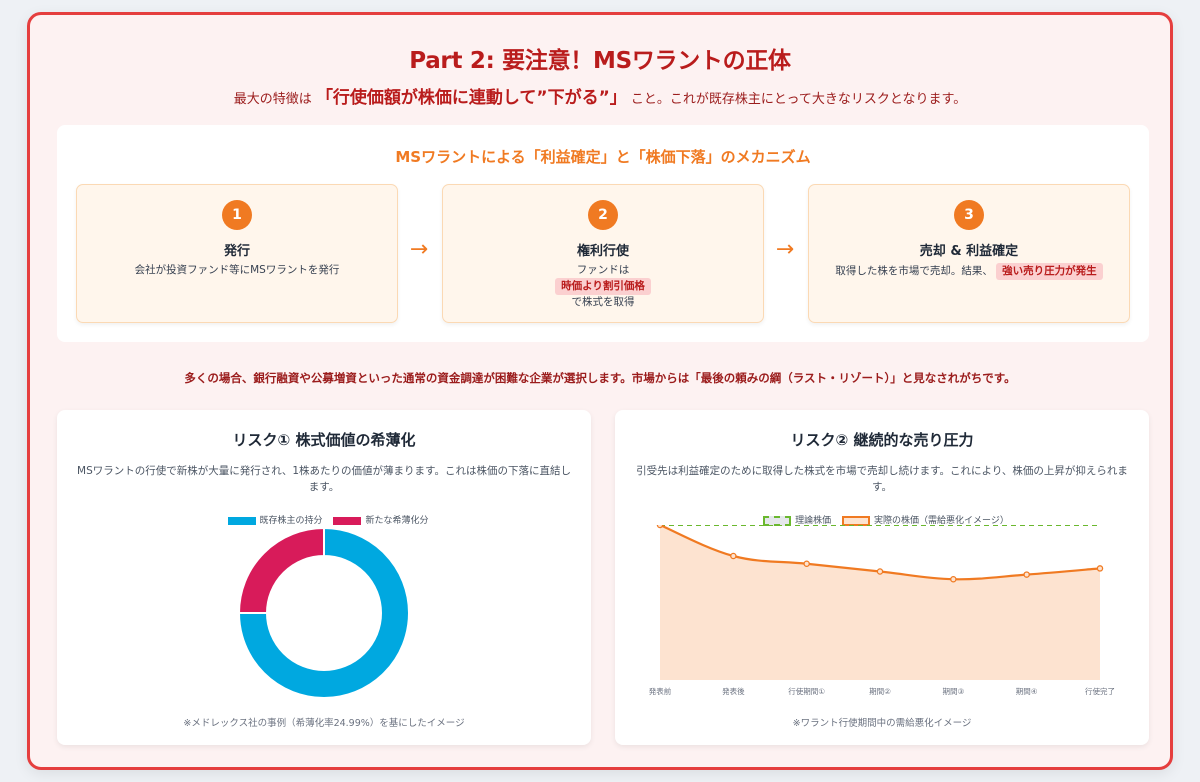 The width and height of the screenshot is (1200, 782). Describe the element at coordinates (347, 520) in the screenshot. I see `legend-swatch-dilution` at that location.